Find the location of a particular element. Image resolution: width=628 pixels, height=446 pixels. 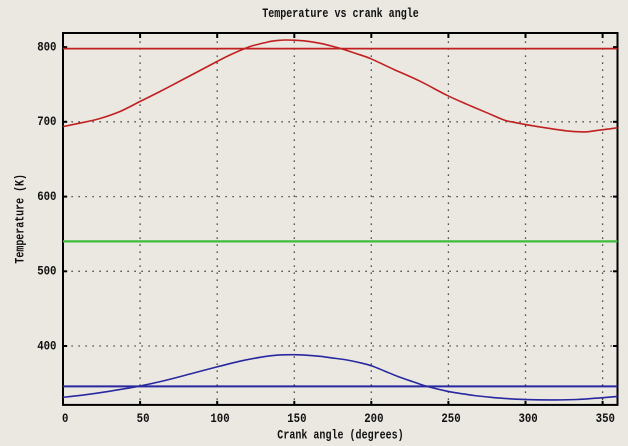

svg-text: 800 is located at coordinates (46, 47).